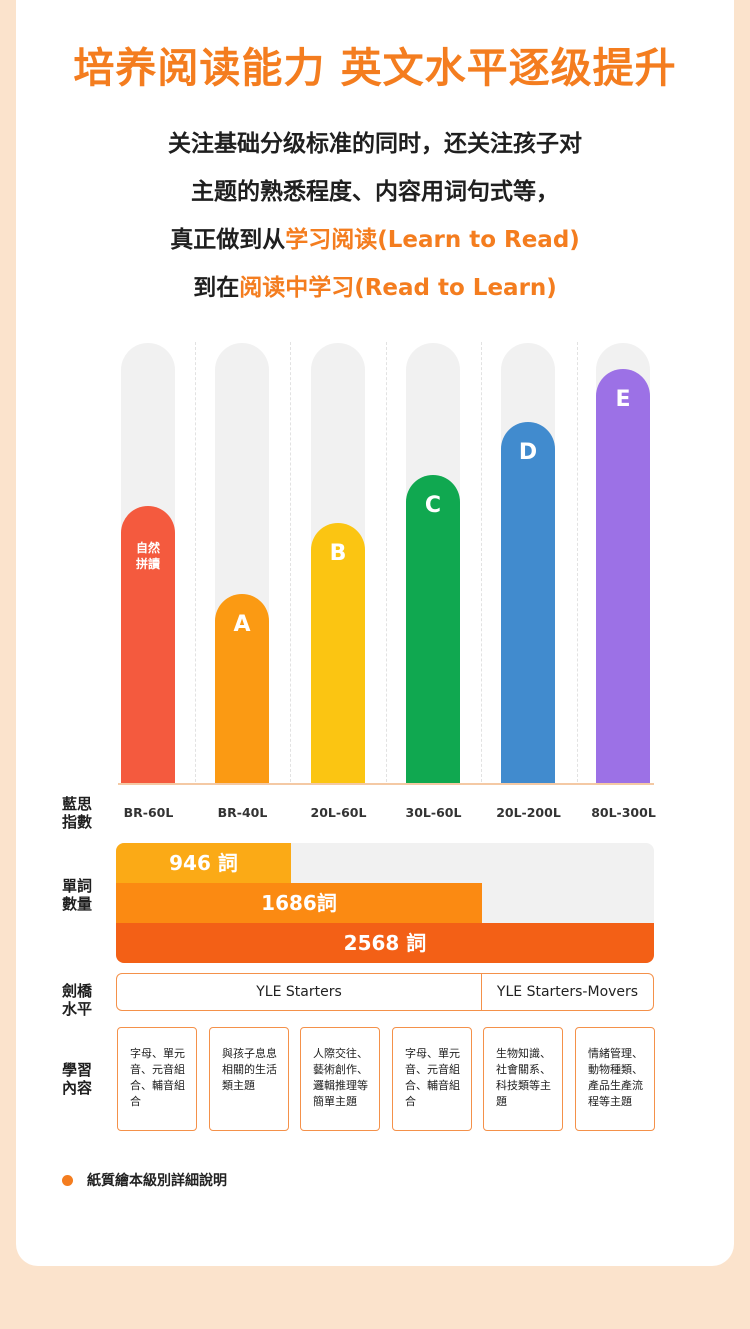 The height and width of the screenshot is (1329, 750). What do you see at coordinates (340, 1079) in the screenshot?
I see `content-box: 人際交往、藝術創作、邏輯推理等簡單主題` at bounding box center [340, 1079].